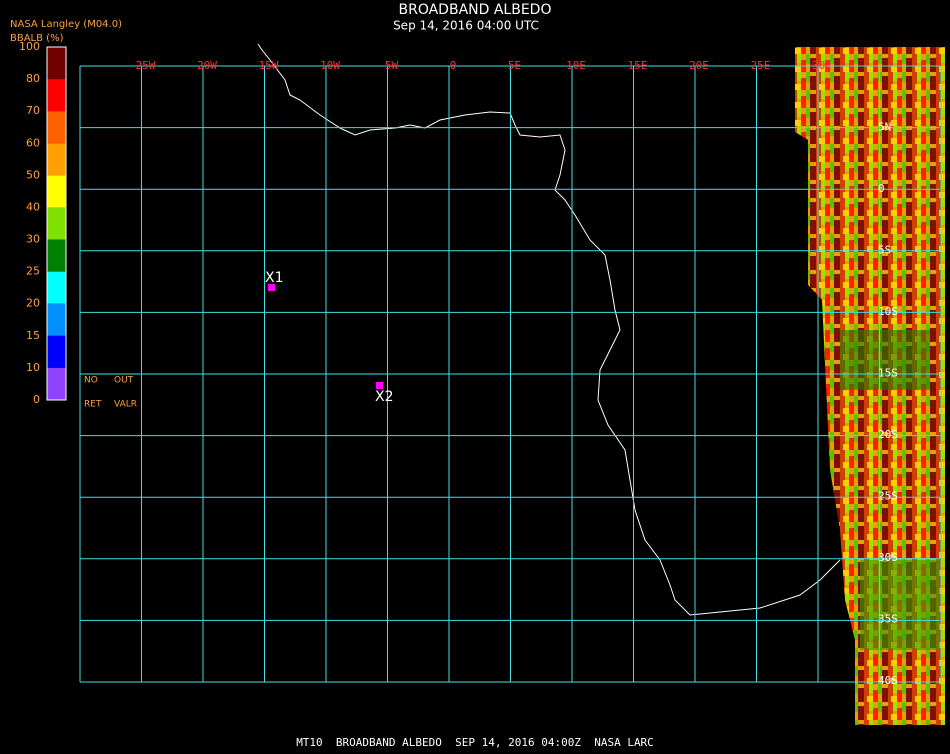 This screenshot has height=754, width=950. I want to click on longitude-label: 15W, so click(269, 65).